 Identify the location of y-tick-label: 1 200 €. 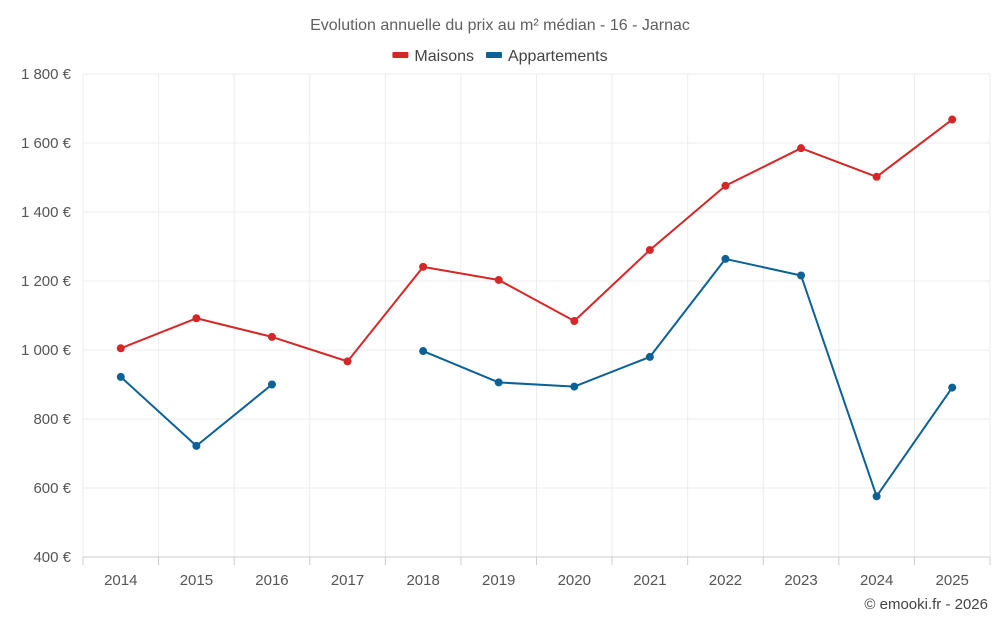
(46, 281).